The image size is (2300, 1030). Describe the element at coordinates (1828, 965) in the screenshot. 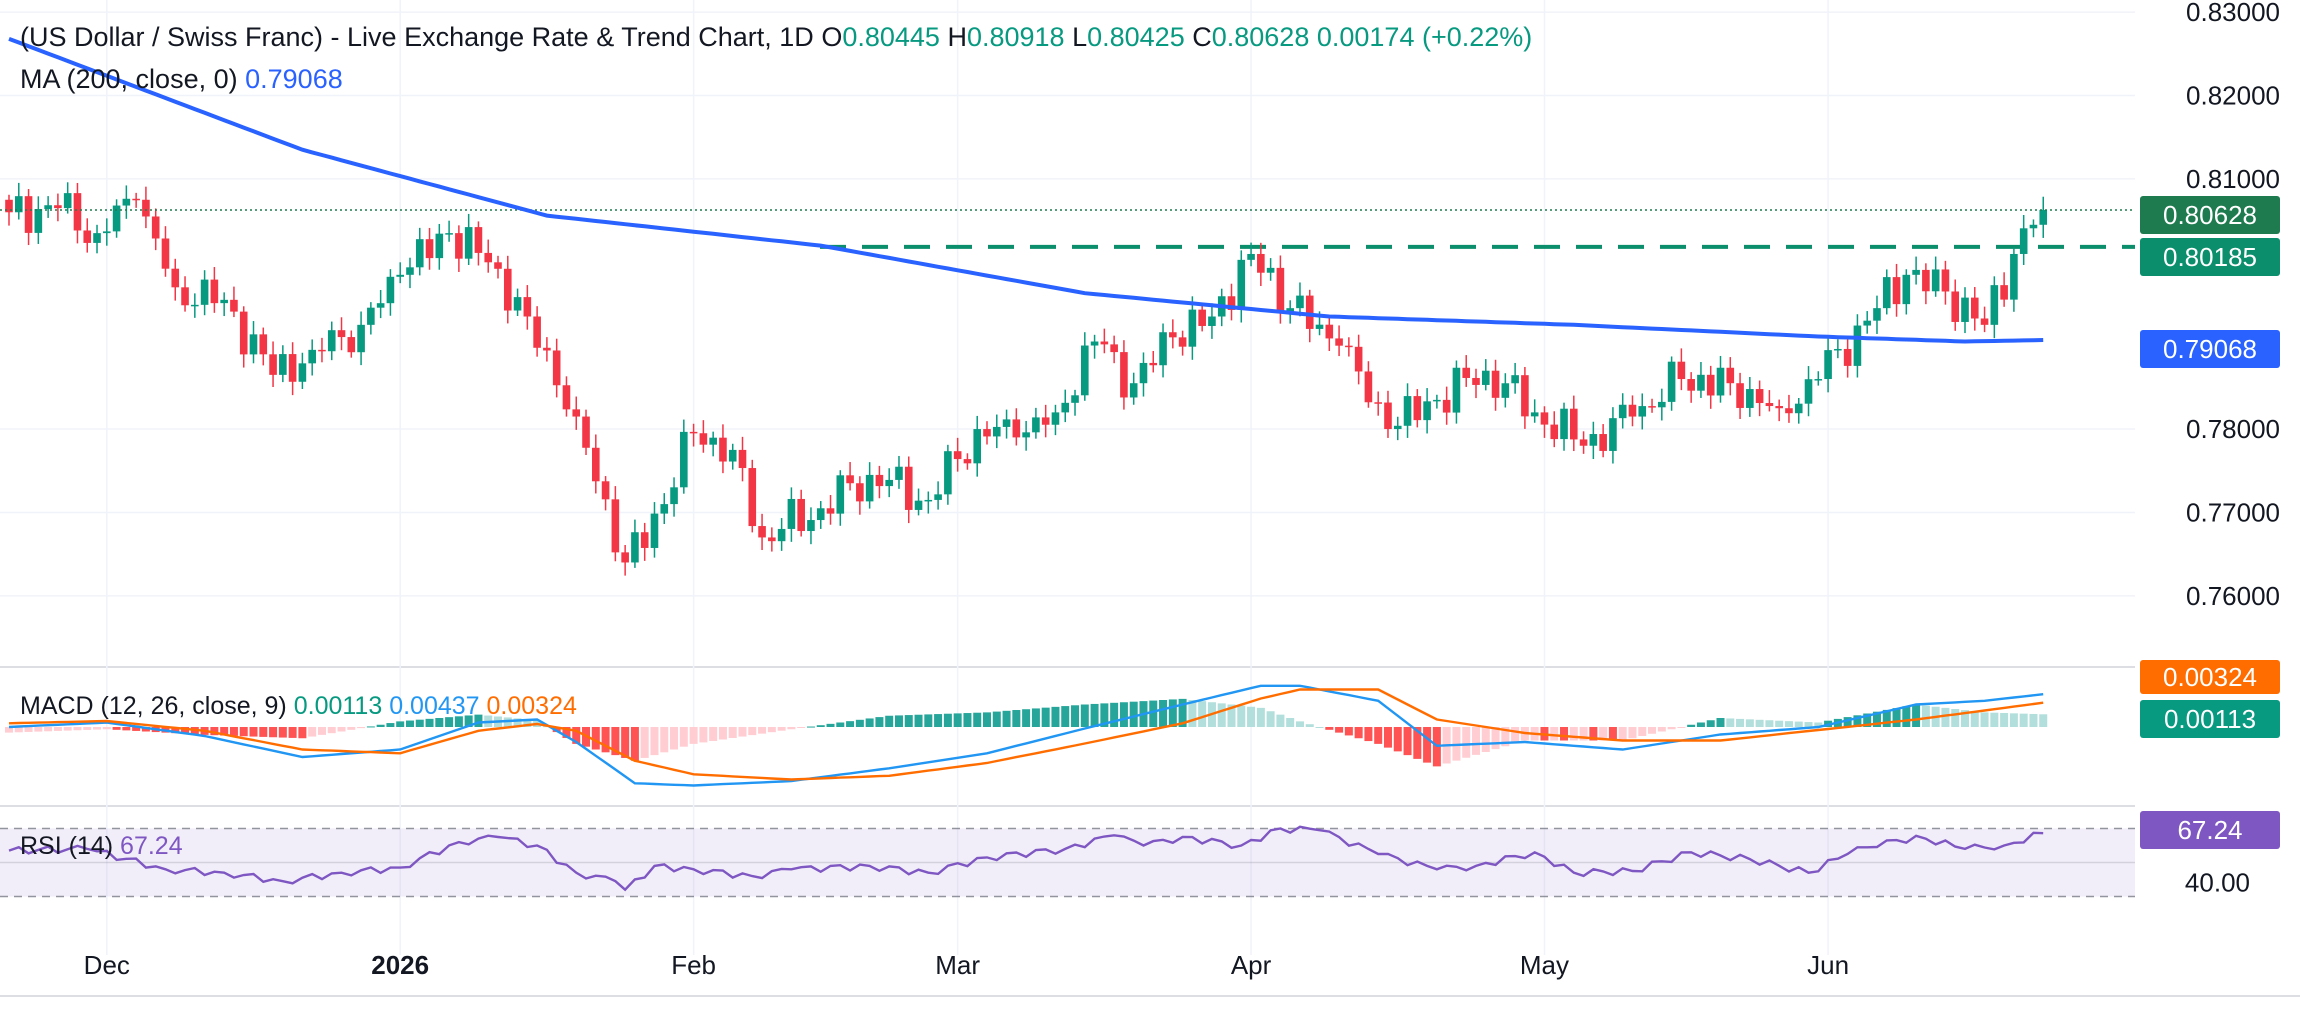

I see `time-tick-label: Jun` at that location.